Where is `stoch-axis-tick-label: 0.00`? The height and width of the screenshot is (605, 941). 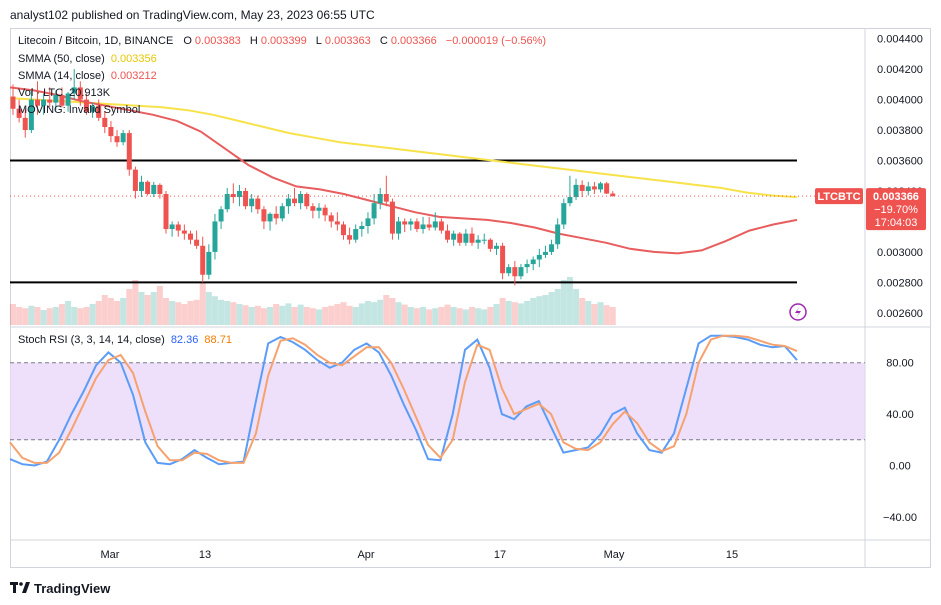 stoch-axis-tick-label: 0.00 is located at coordinates (899, 466).